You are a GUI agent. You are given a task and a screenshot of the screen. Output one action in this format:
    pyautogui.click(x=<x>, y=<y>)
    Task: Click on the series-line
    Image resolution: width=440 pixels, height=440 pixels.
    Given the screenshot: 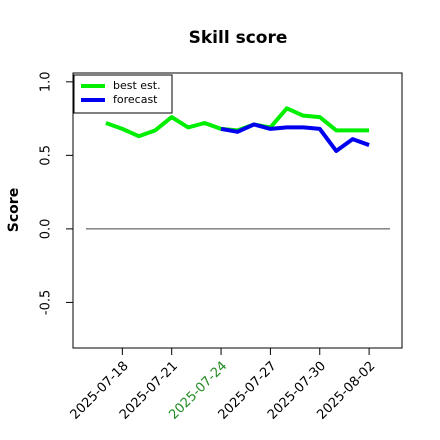 What is the action you would take?
    pyautogui.click(x=295, y=137)
    